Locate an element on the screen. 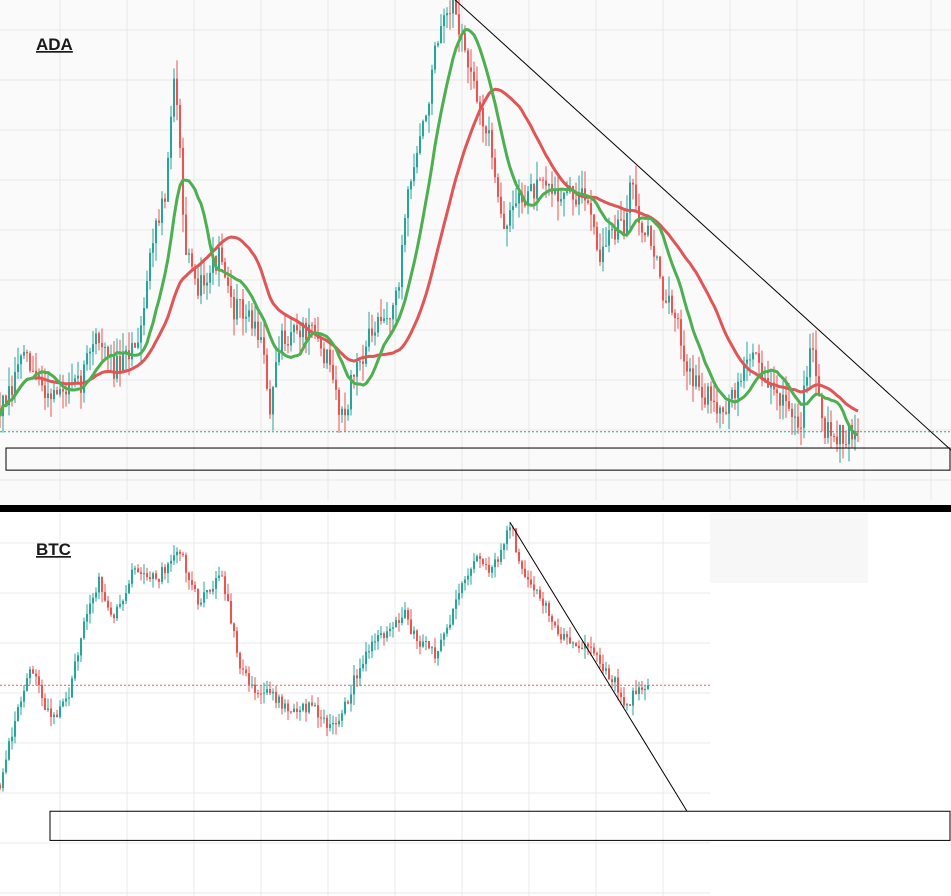 The width and height of the screenshot is (951, 896). btc-trendline is located at coordinates (598, 667).